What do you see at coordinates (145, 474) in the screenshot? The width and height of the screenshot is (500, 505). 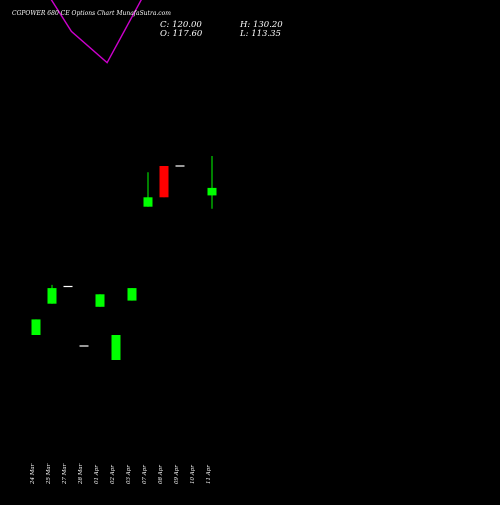 I see `x-tick-label: 07 Apr` at bounding box center [145, 474].